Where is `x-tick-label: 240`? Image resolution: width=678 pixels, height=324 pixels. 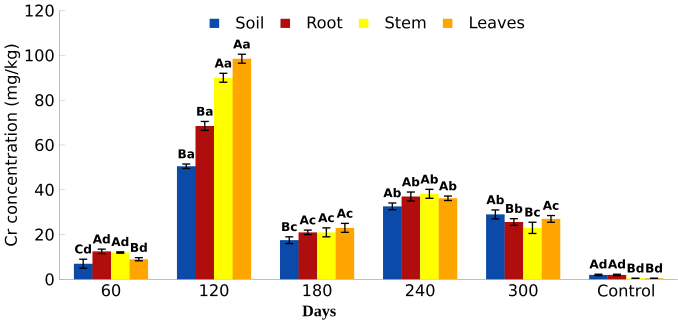 x-tick-label: 240 is located at coordinates (420, 290).